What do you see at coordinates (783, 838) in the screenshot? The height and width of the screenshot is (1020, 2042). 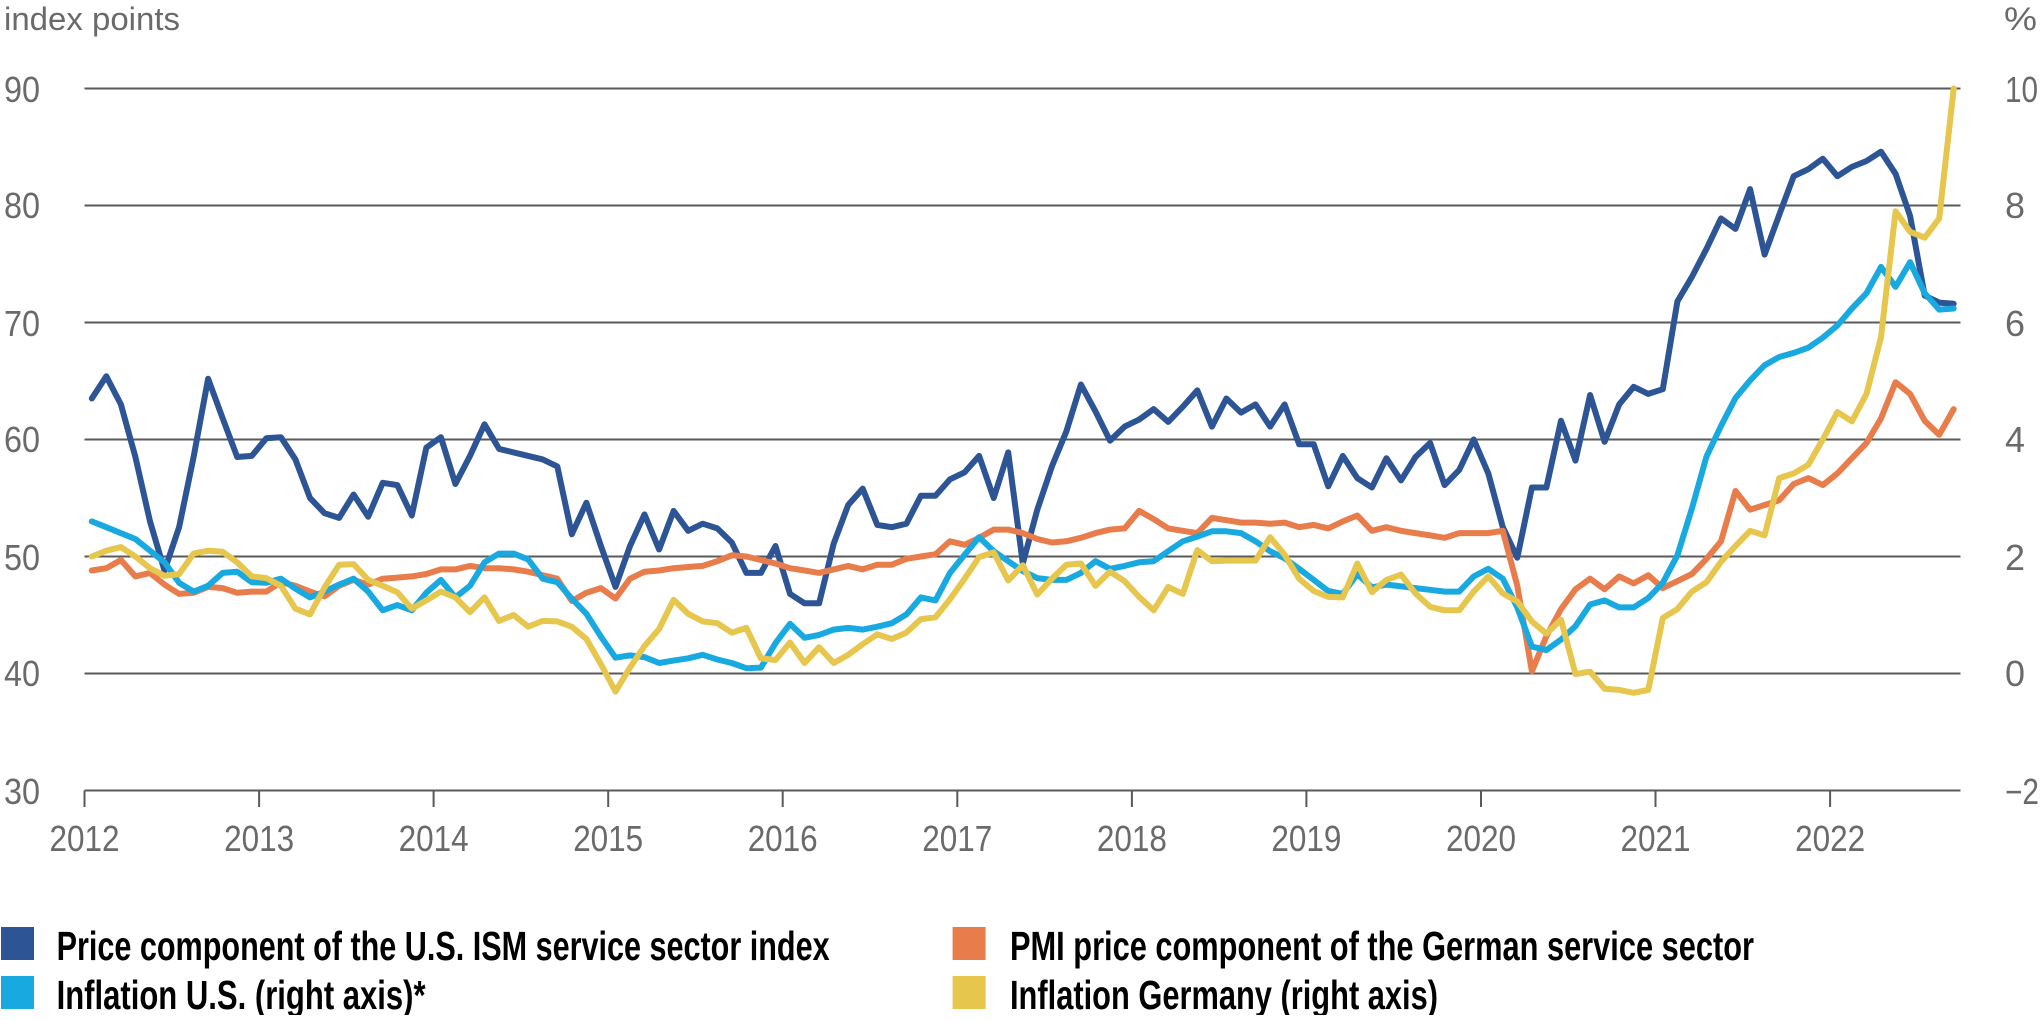 I see `svg-text: 2016` at bounding box center [783, 838].